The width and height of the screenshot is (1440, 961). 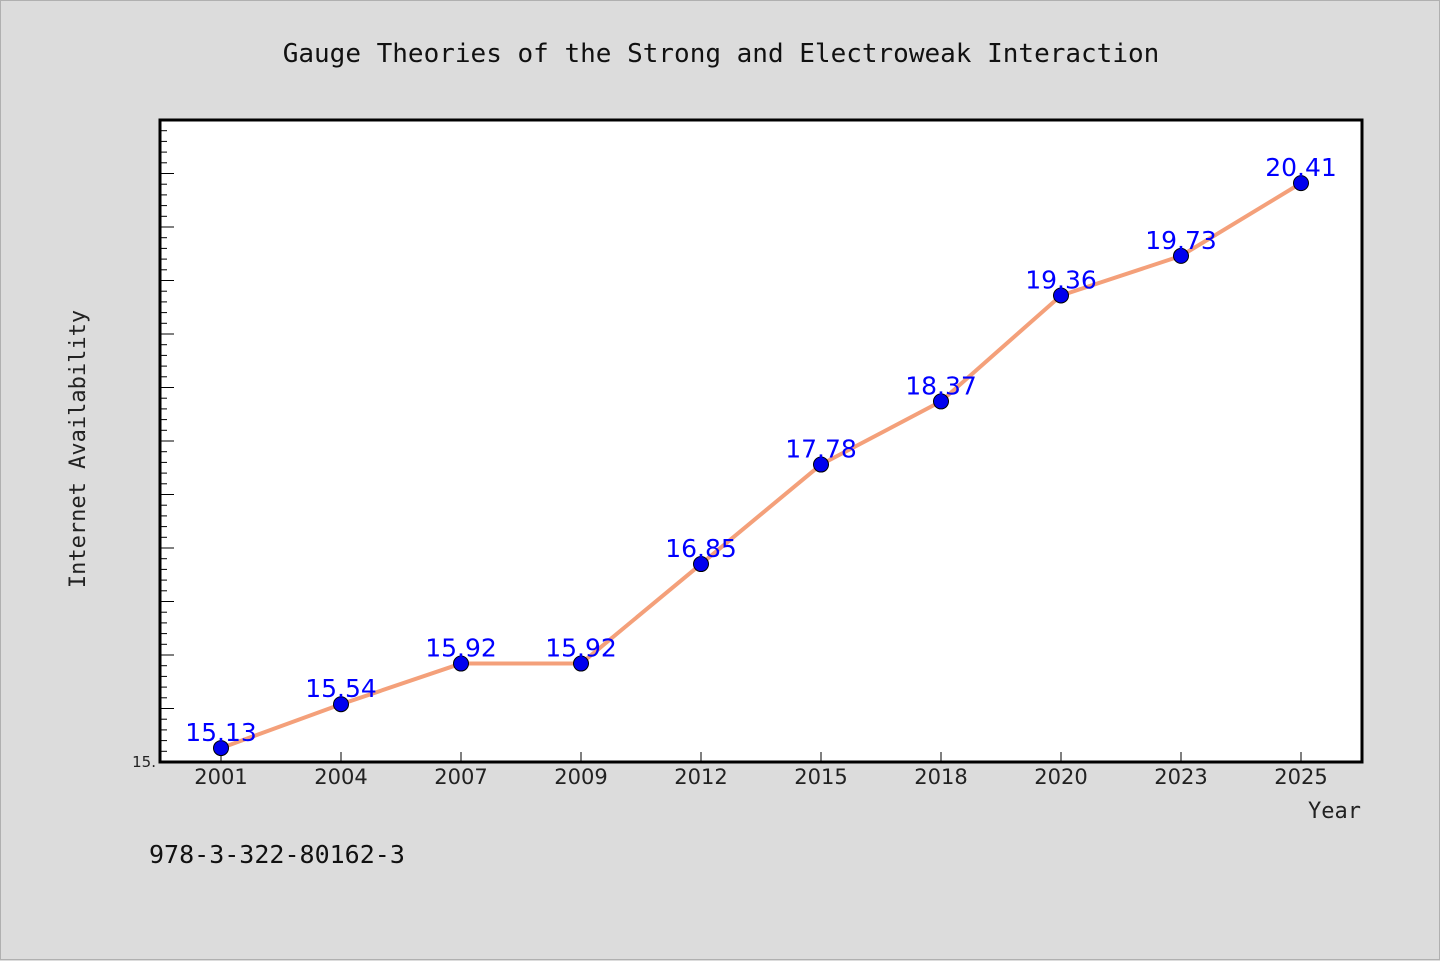 I want to click on data-label: 19.36, so click(x=1061, y=279).